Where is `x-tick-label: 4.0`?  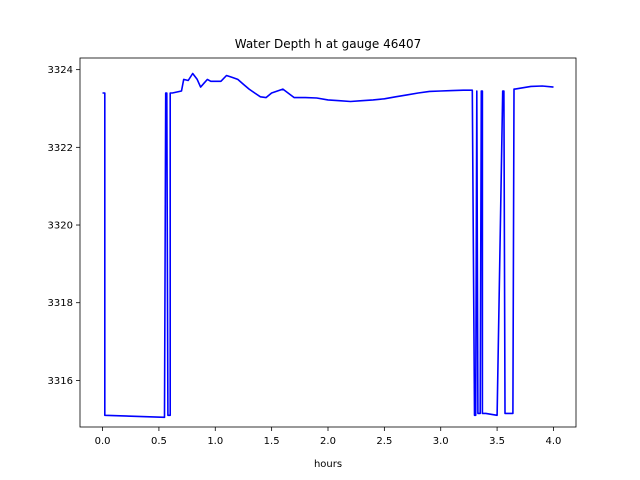 x-tick-label: 4.0 is located at coordinates (554, 441).